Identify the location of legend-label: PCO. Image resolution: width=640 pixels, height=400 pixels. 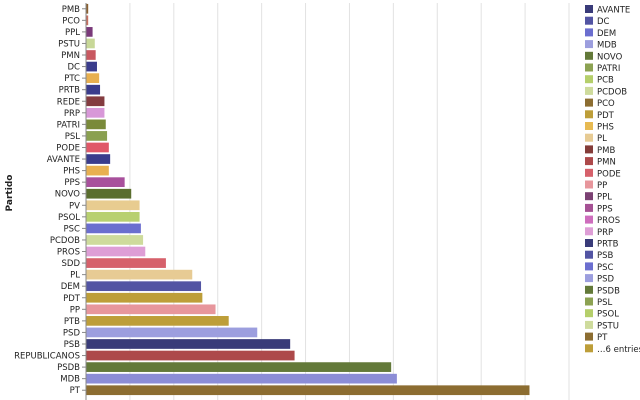
(606, 104).